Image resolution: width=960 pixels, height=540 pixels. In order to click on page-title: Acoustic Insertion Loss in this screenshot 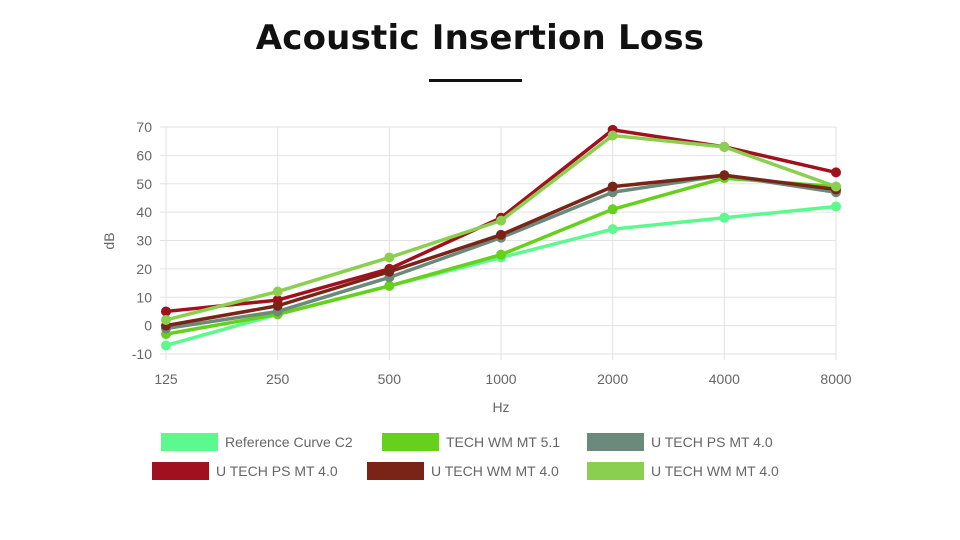, I will do `click(480, 38)`.